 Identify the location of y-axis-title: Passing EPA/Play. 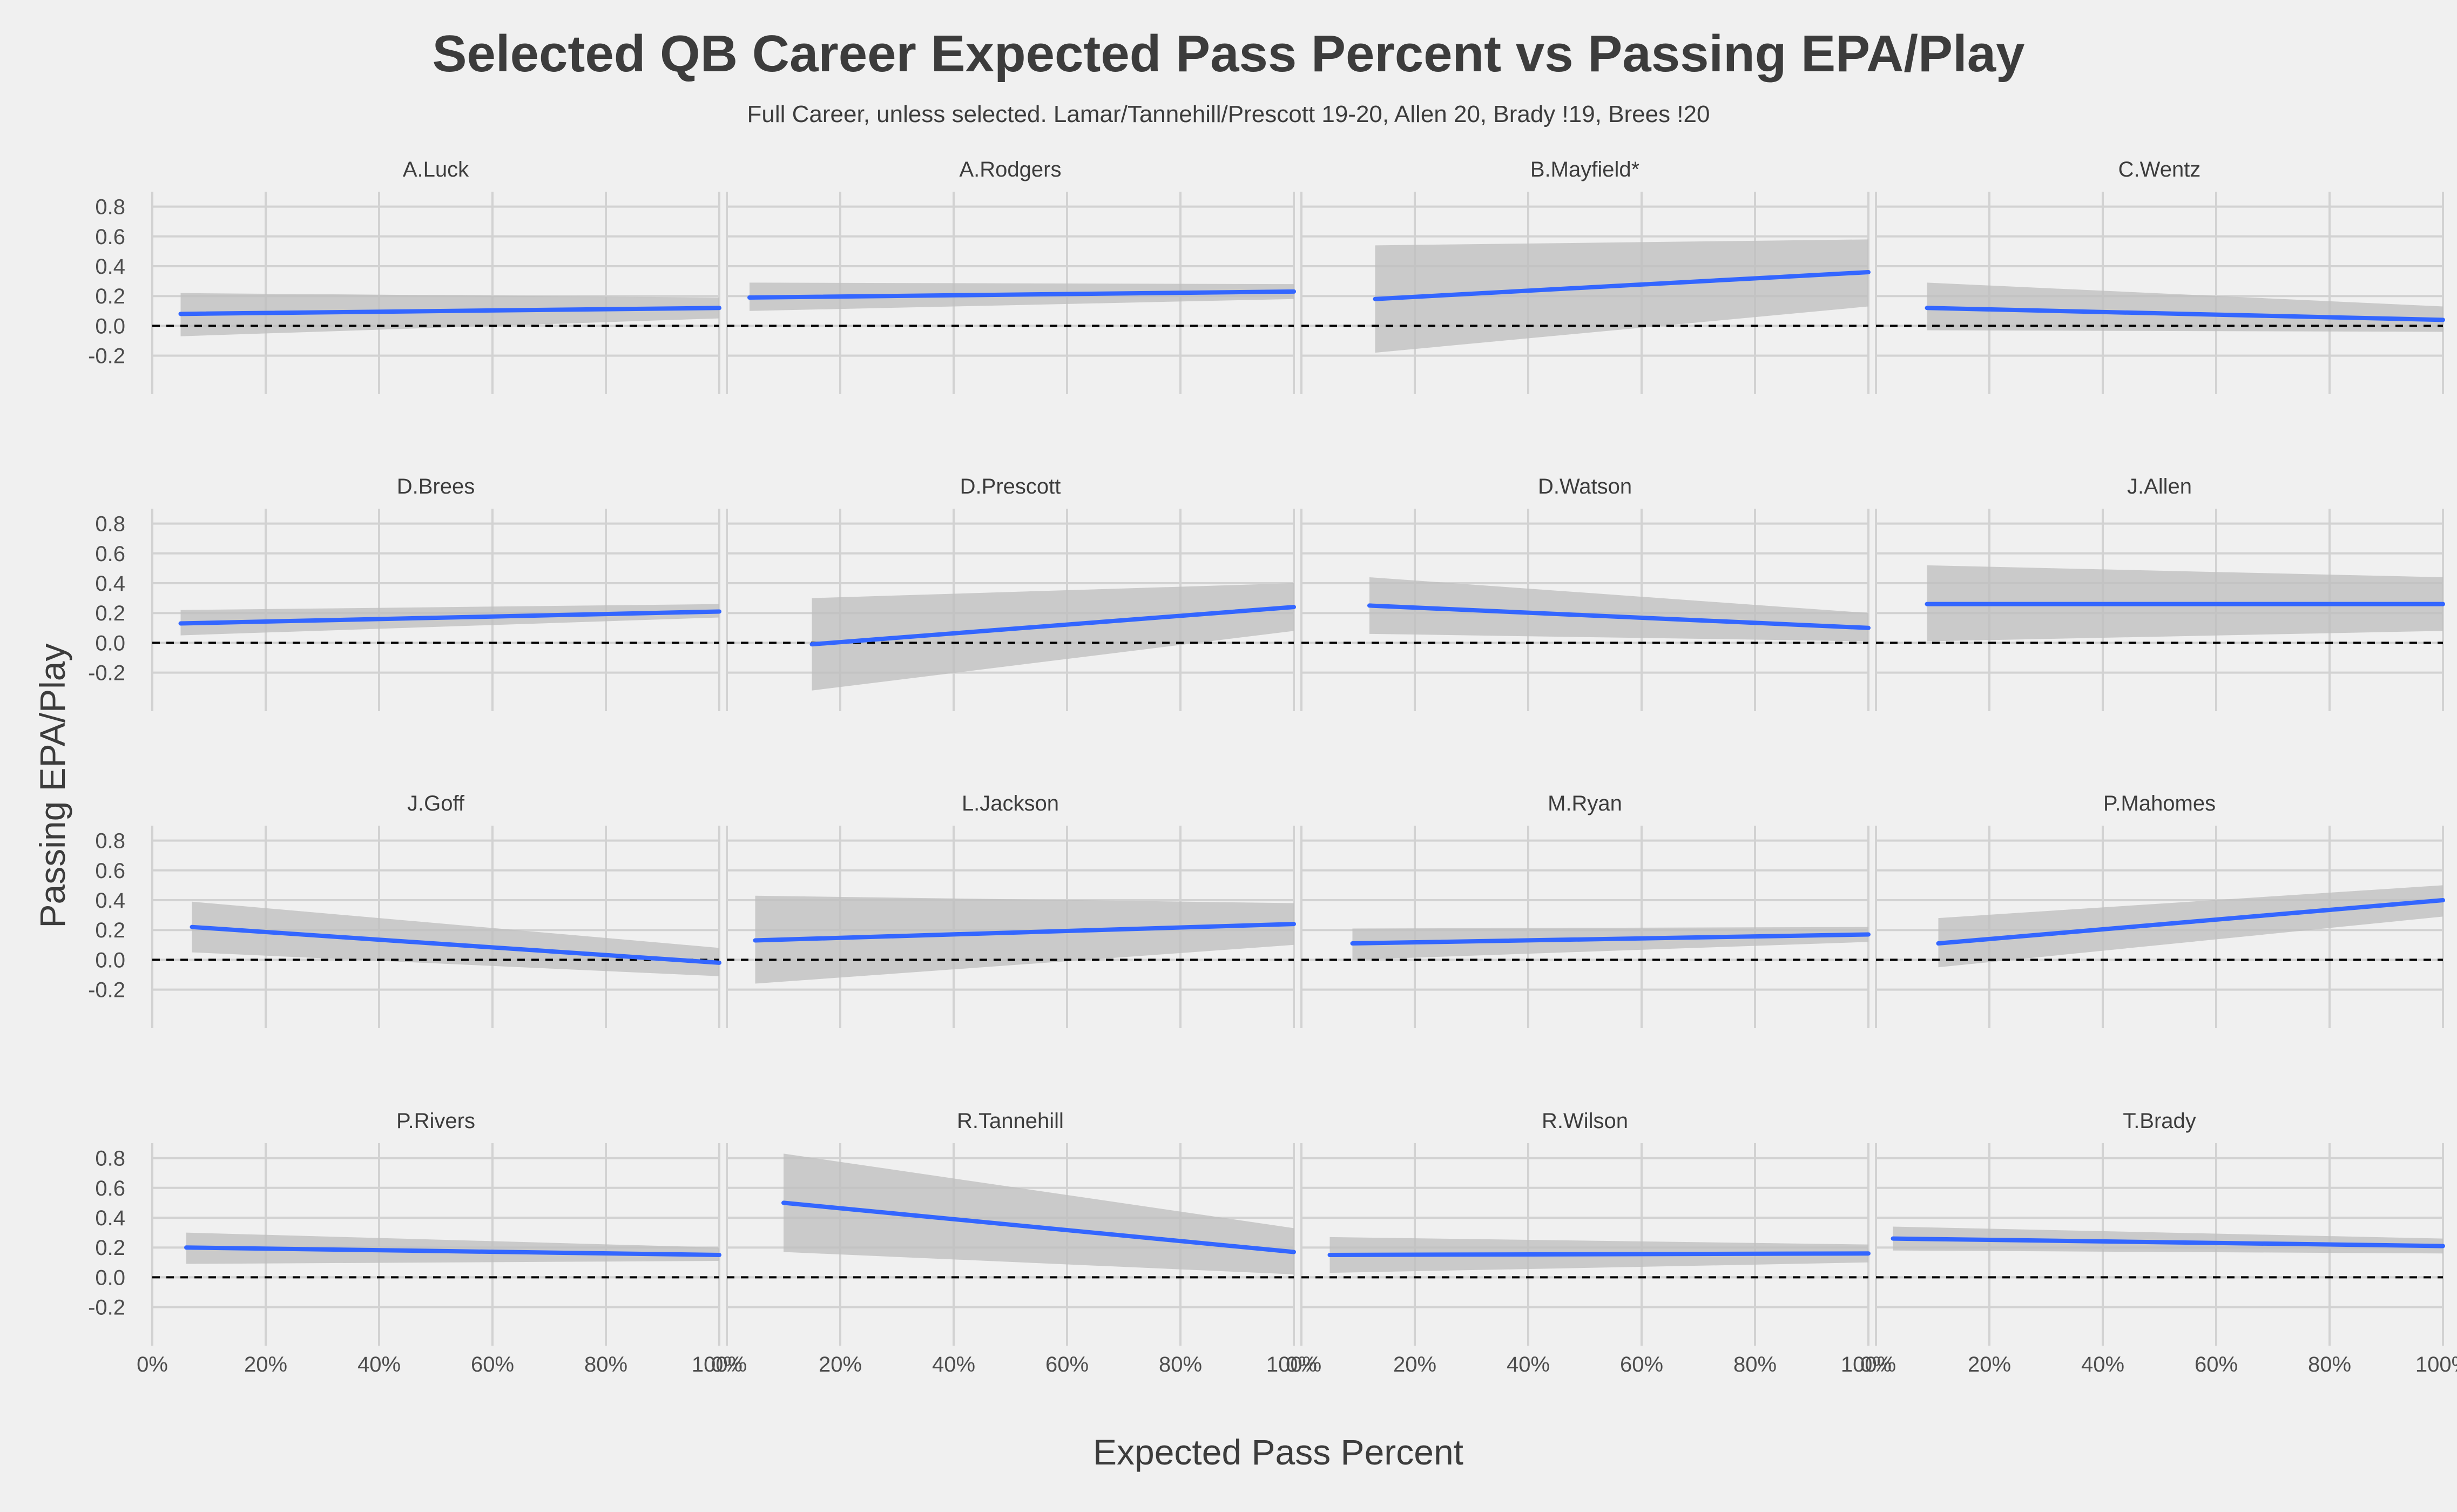
(52, 785).